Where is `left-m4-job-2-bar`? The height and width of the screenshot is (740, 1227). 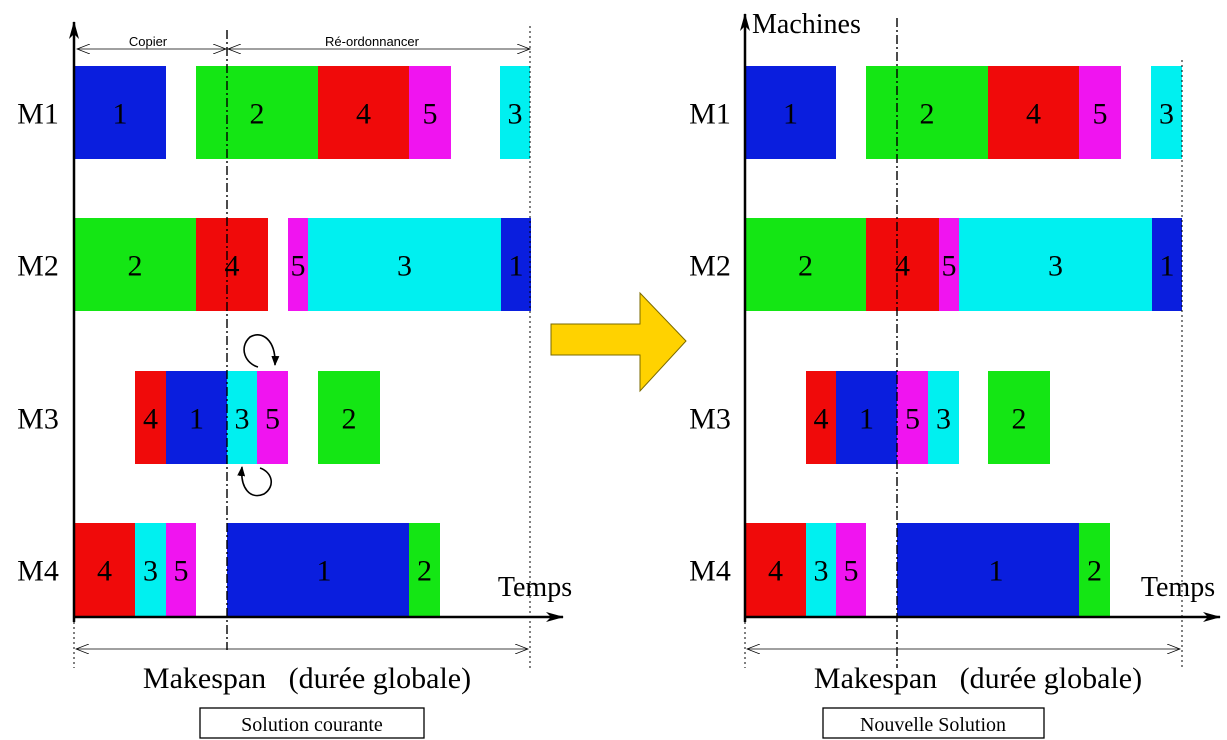
left-m4-job-2-bar is located at coordinates (424, 569).